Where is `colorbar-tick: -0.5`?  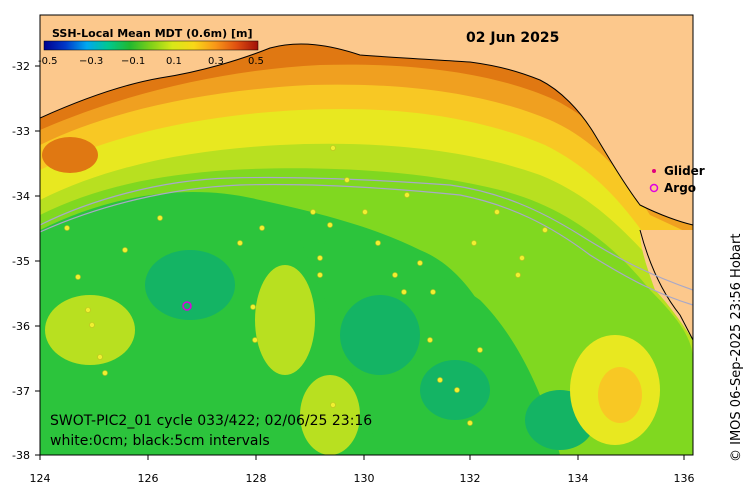 colorbar-tick: -0.5 is located at coordinates (48, 61).